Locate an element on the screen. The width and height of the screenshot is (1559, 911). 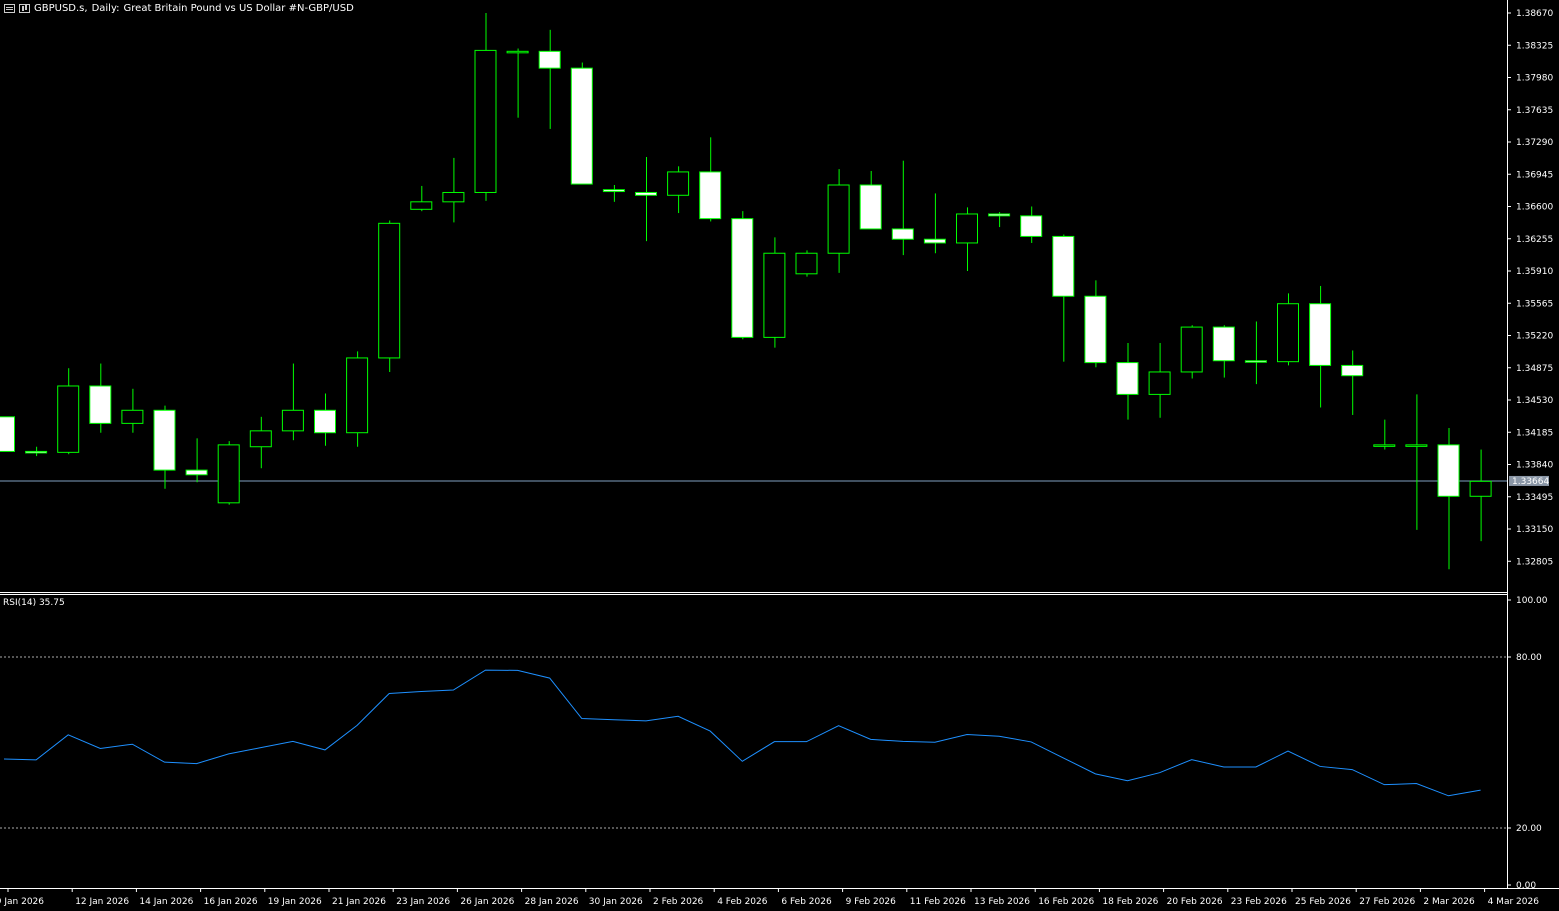
time-tick-label: 9 Jan 2026 is located at coordinates (22, 902).